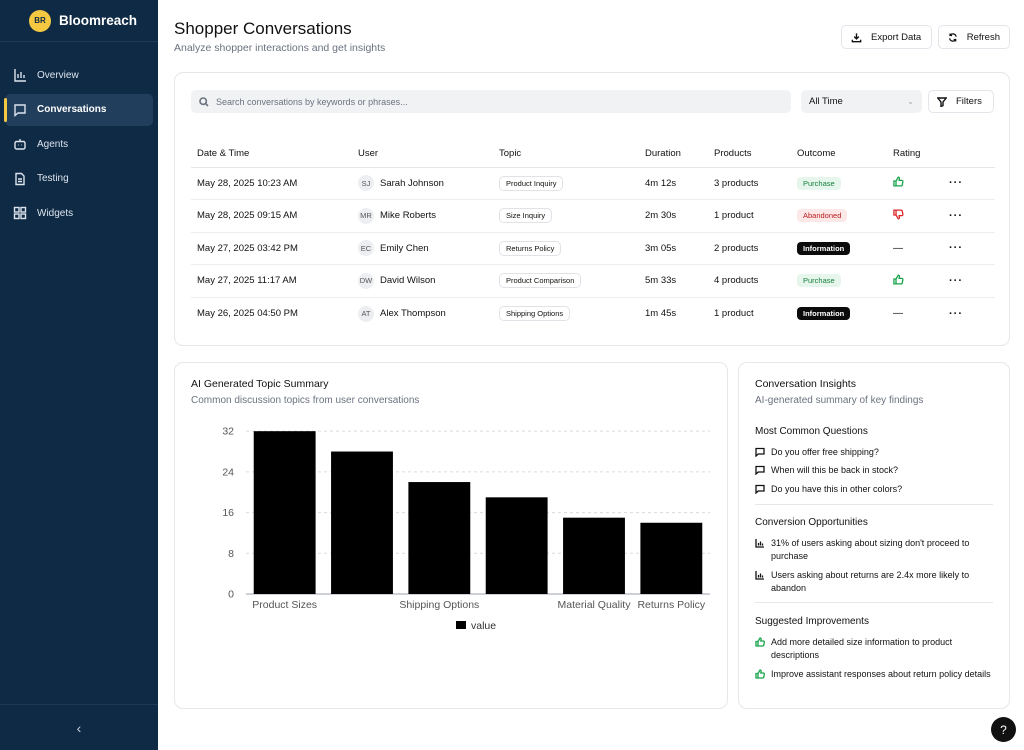  I want to click on x-tick-label: Product Sizes, so click(284, 605).